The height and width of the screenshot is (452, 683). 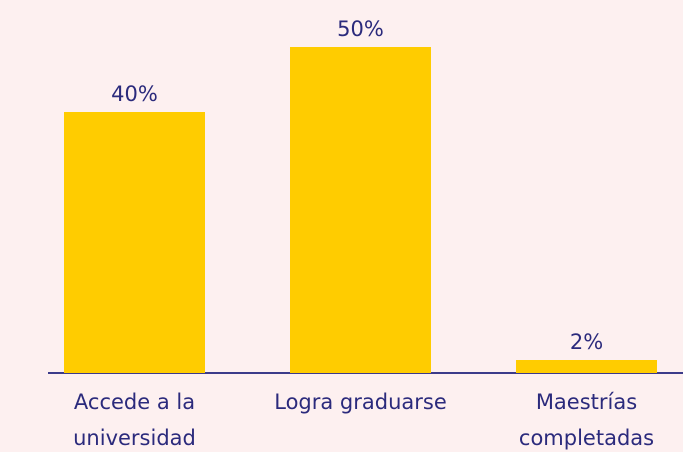 I want to click on value-label: 2%, so click(x=586, y=341).